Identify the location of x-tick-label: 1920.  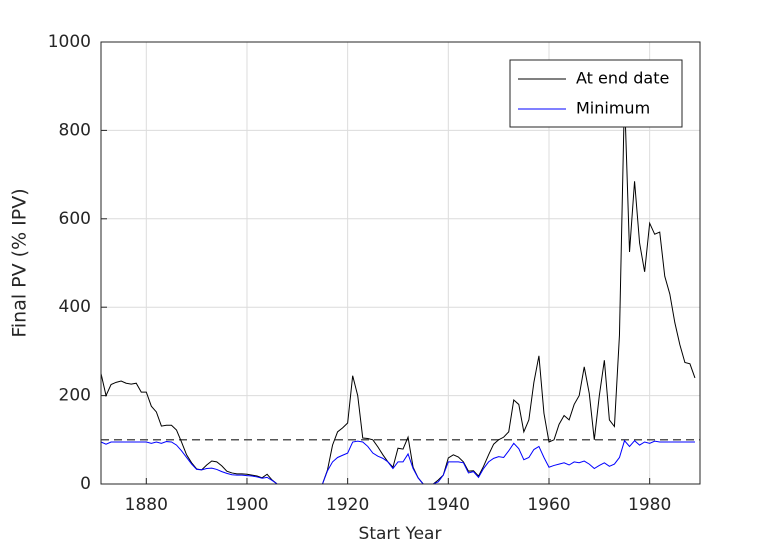
(347, 505).